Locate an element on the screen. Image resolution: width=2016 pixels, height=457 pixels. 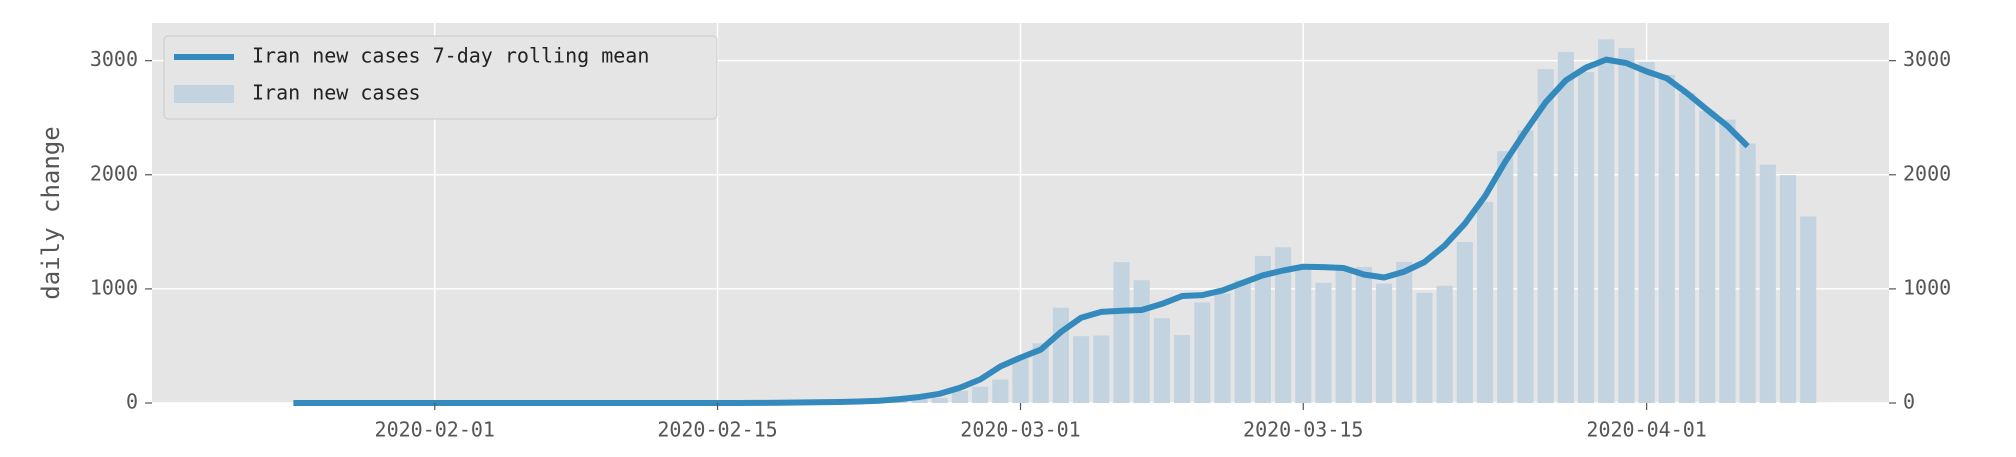
y2-tick-label: 0 is located at coordinates (1909, 402).